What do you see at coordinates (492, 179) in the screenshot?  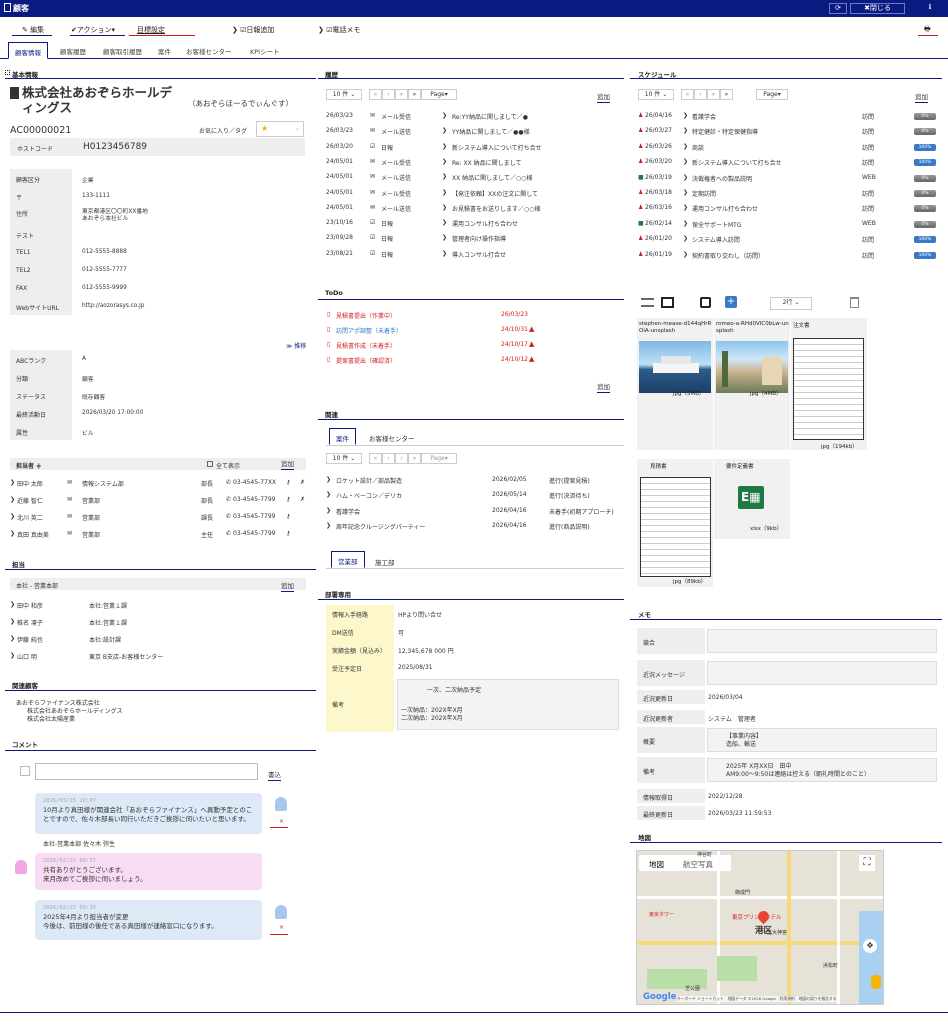 I see `history-subject: XX 納品に関しまして／○○様` at bounding box center [492, 179].